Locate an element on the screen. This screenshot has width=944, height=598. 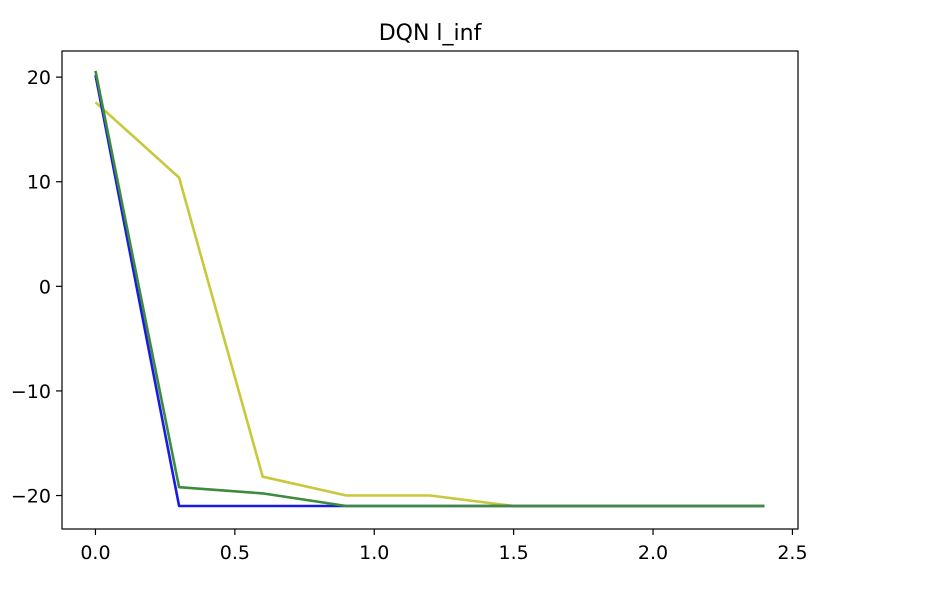
x-tick-label: 2.0 is located at coordinates (653, 553).